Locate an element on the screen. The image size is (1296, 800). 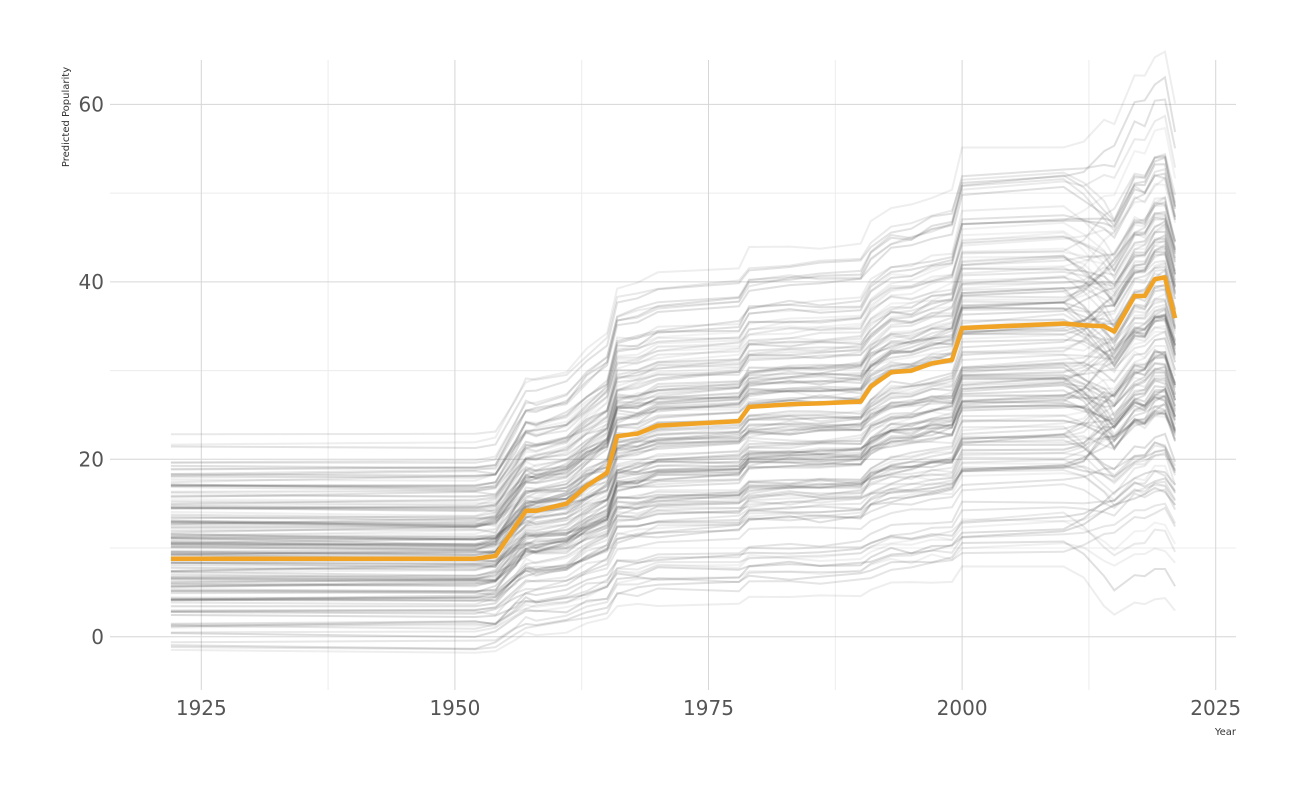
y-tick-label: 40 is located at coordinates (91, 282).